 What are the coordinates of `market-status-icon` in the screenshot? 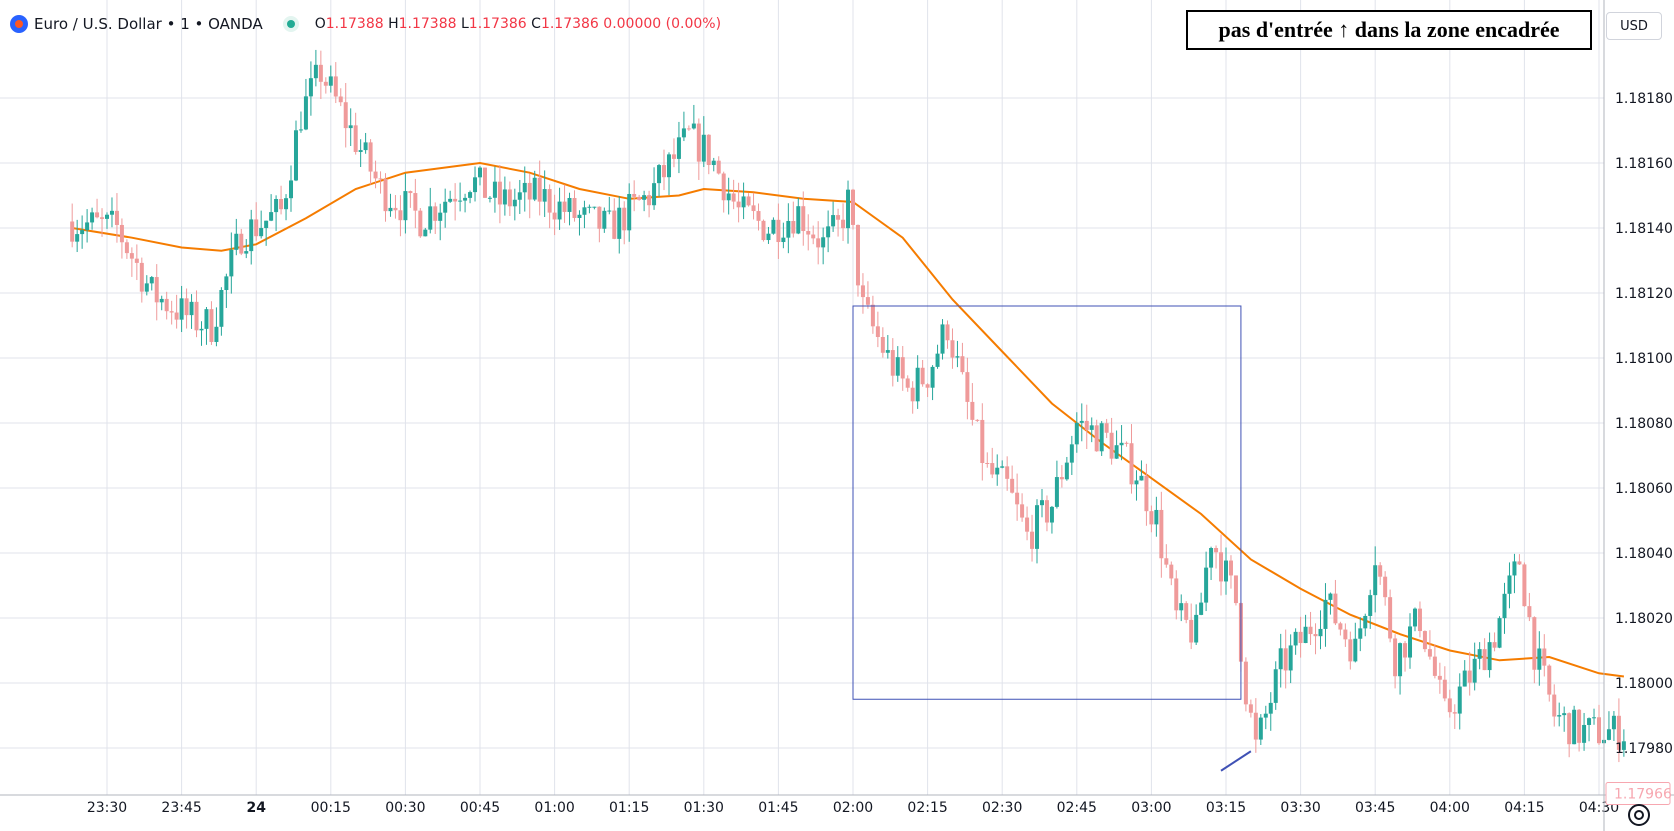 It's located at (290, 24).